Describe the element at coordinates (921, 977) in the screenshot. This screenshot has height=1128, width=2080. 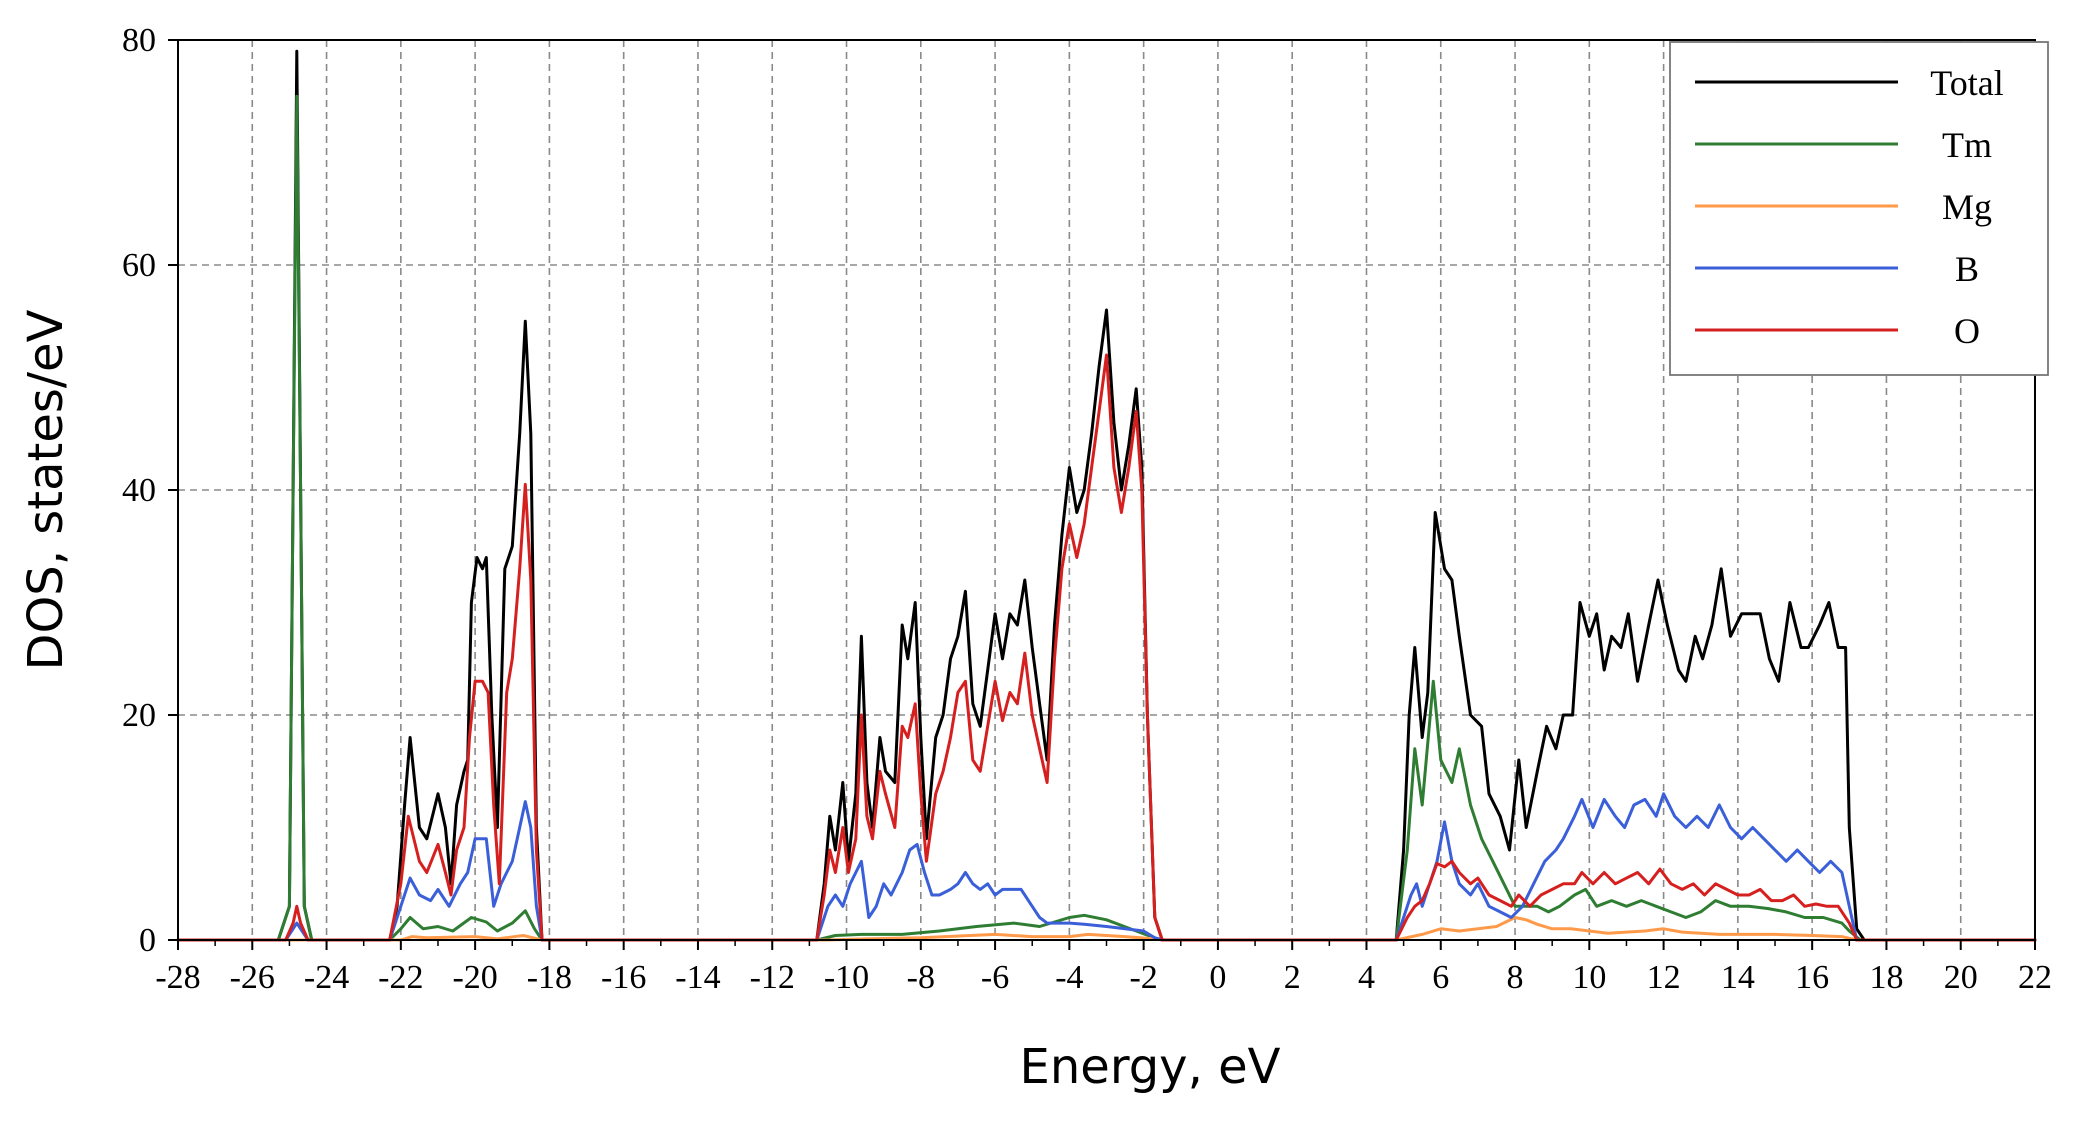
I see `x-tick-label: -8` at that location.